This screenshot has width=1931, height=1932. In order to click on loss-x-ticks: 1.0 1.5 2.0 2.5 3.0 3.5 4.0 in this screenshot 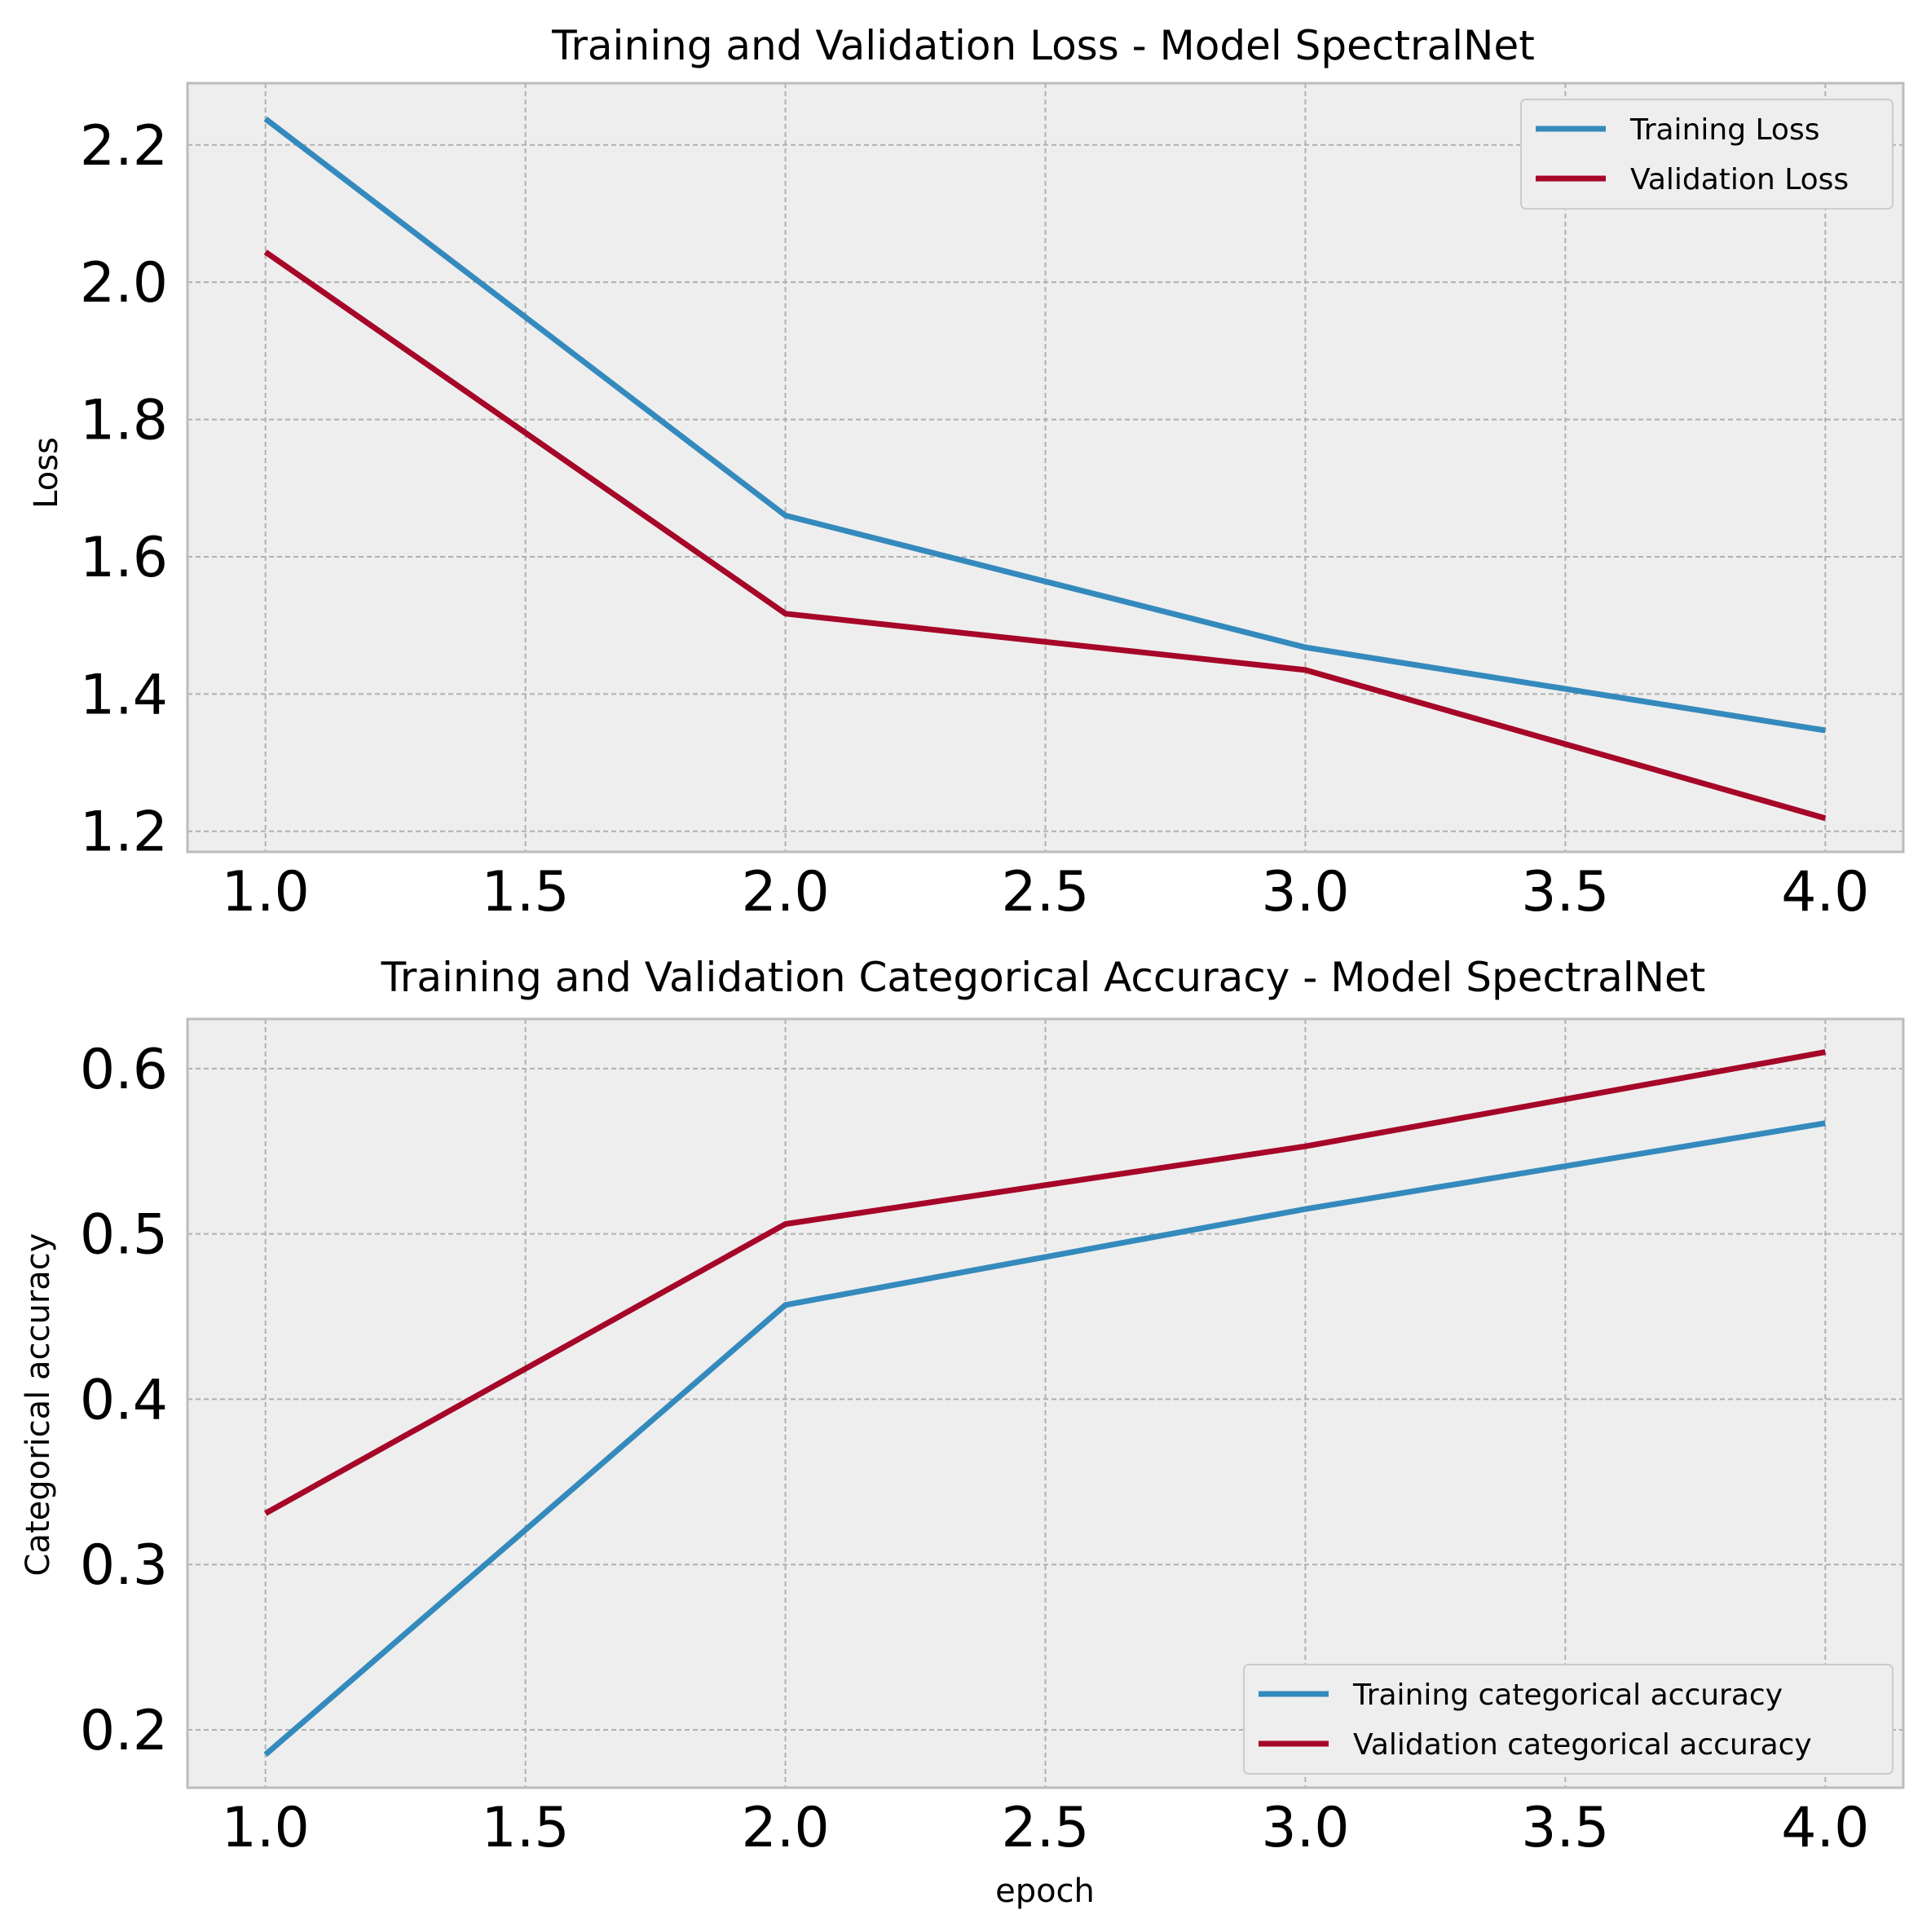, I will do `click(1046, 892)`.